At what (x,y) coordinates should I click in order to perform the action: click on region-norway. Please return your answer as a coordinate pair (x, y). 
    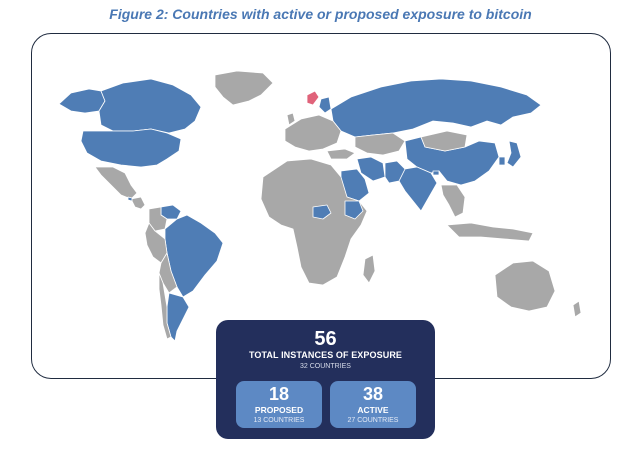
    Looking at the image, I should click on (313, 98).